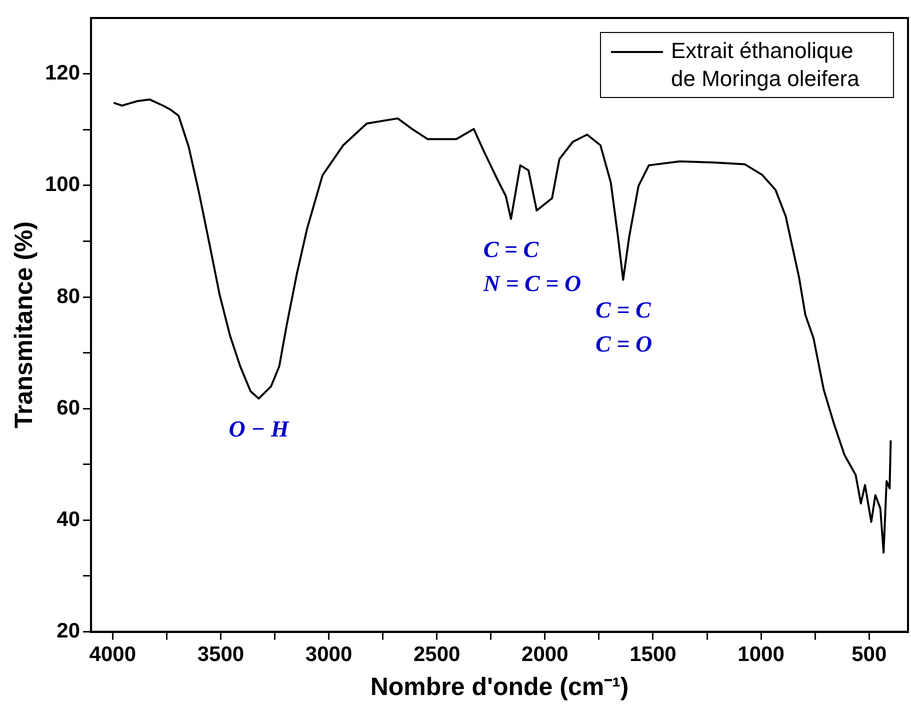 The height and width of the screenshot is (705, 911). What do you see at coordinates (869, 654) in the screenshot?
I see `x-tick-label: 500` at bounding box center [869, 654].